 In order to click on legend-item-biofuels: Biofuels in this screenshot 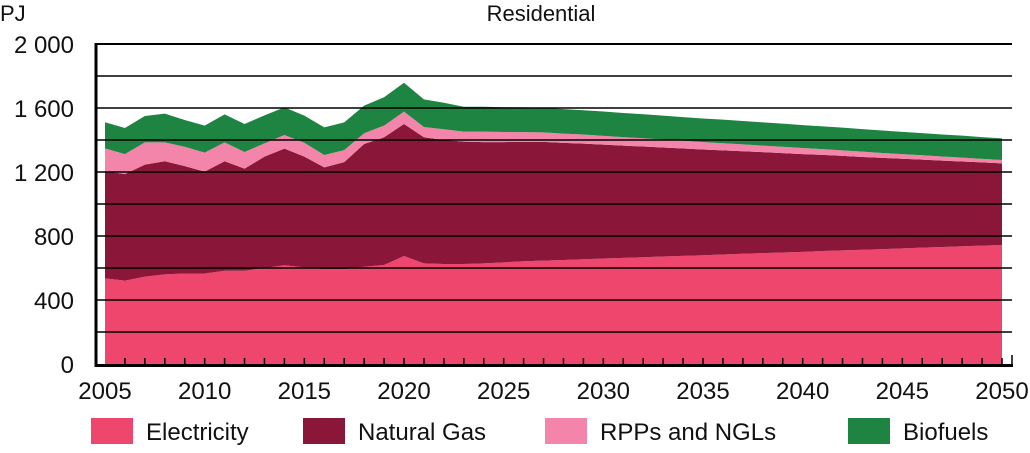, I will do `click(918, 432)`.